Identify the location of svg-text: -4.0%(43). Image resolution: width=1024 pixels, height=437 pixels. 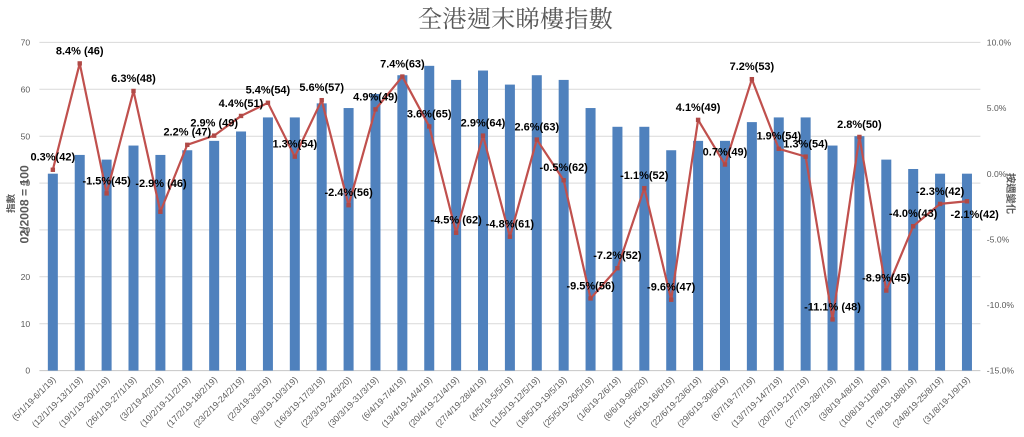
(913, 214).